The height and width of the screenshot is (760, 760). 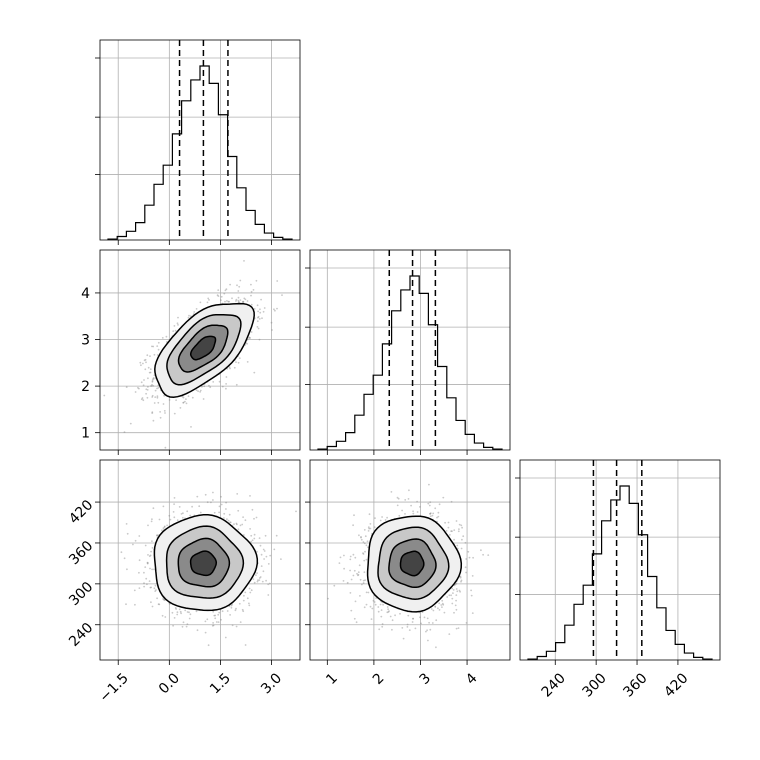 I want to click on histogram-step, so click(x=200, y=152).